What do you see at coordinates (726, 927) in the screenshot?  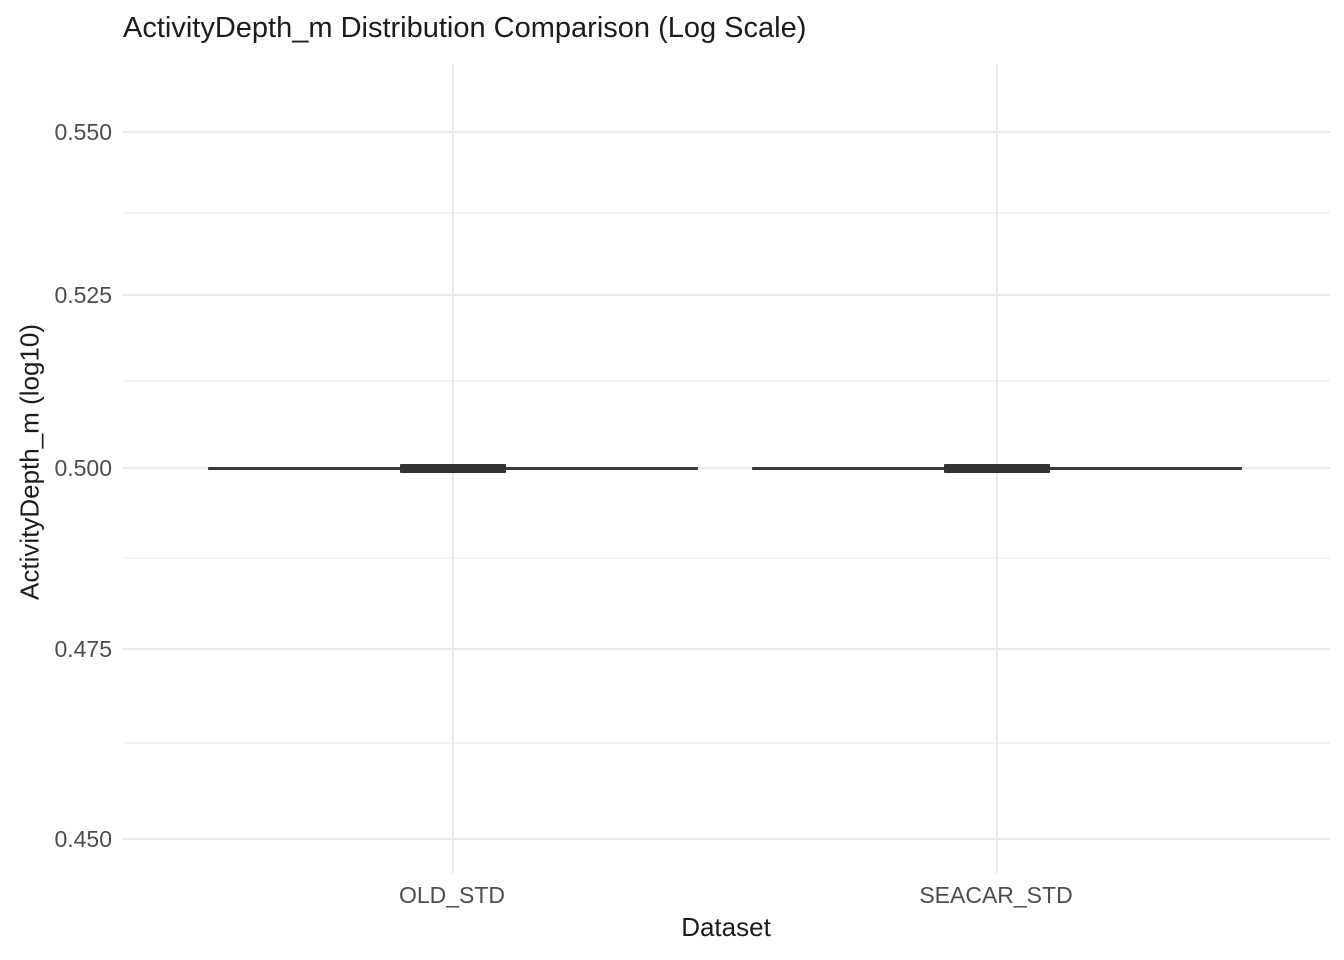 I see `x-axis-title: Dataset` at bounding box center [726, 927].